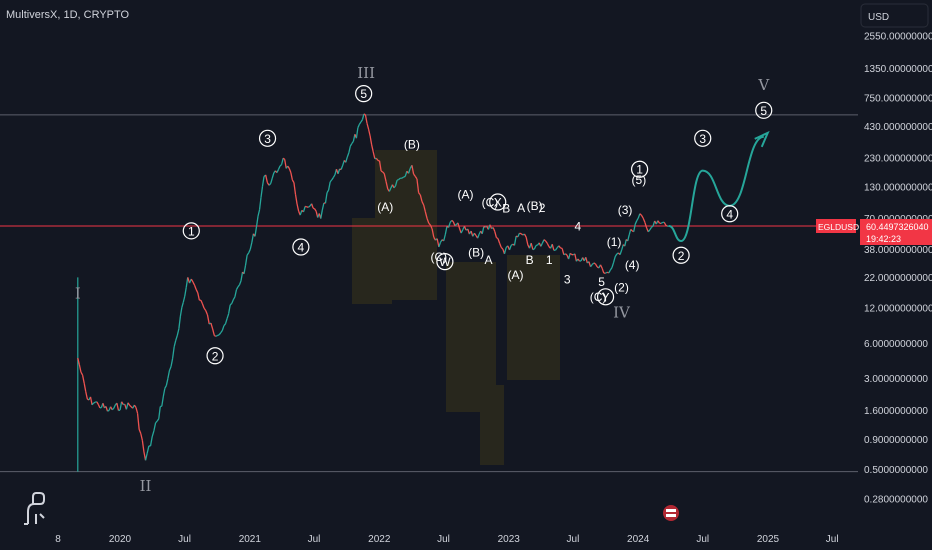  What do you see at coordinates (34, 508) in the screenshot?
I see `dinosaur-icon` at bounding box center [34, 508].